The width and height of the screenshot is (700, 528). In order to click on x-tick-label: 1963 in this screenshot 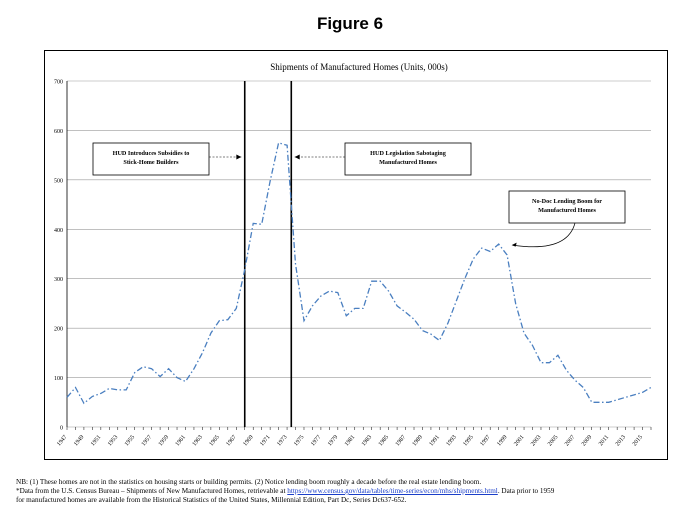, I will do `click(198, 440)`.